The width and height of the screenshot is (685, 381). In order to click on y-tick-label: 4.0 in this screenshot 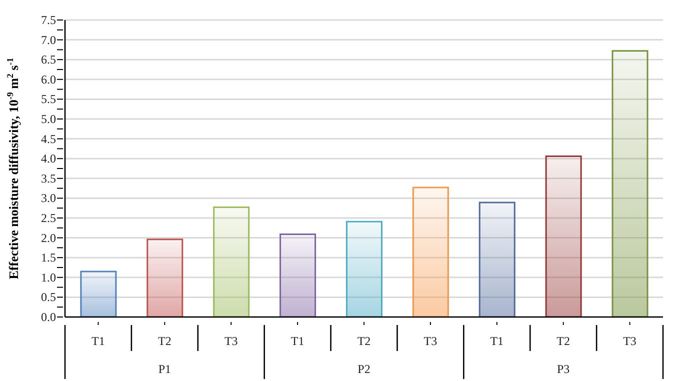, I will do `click(48, 159)`.